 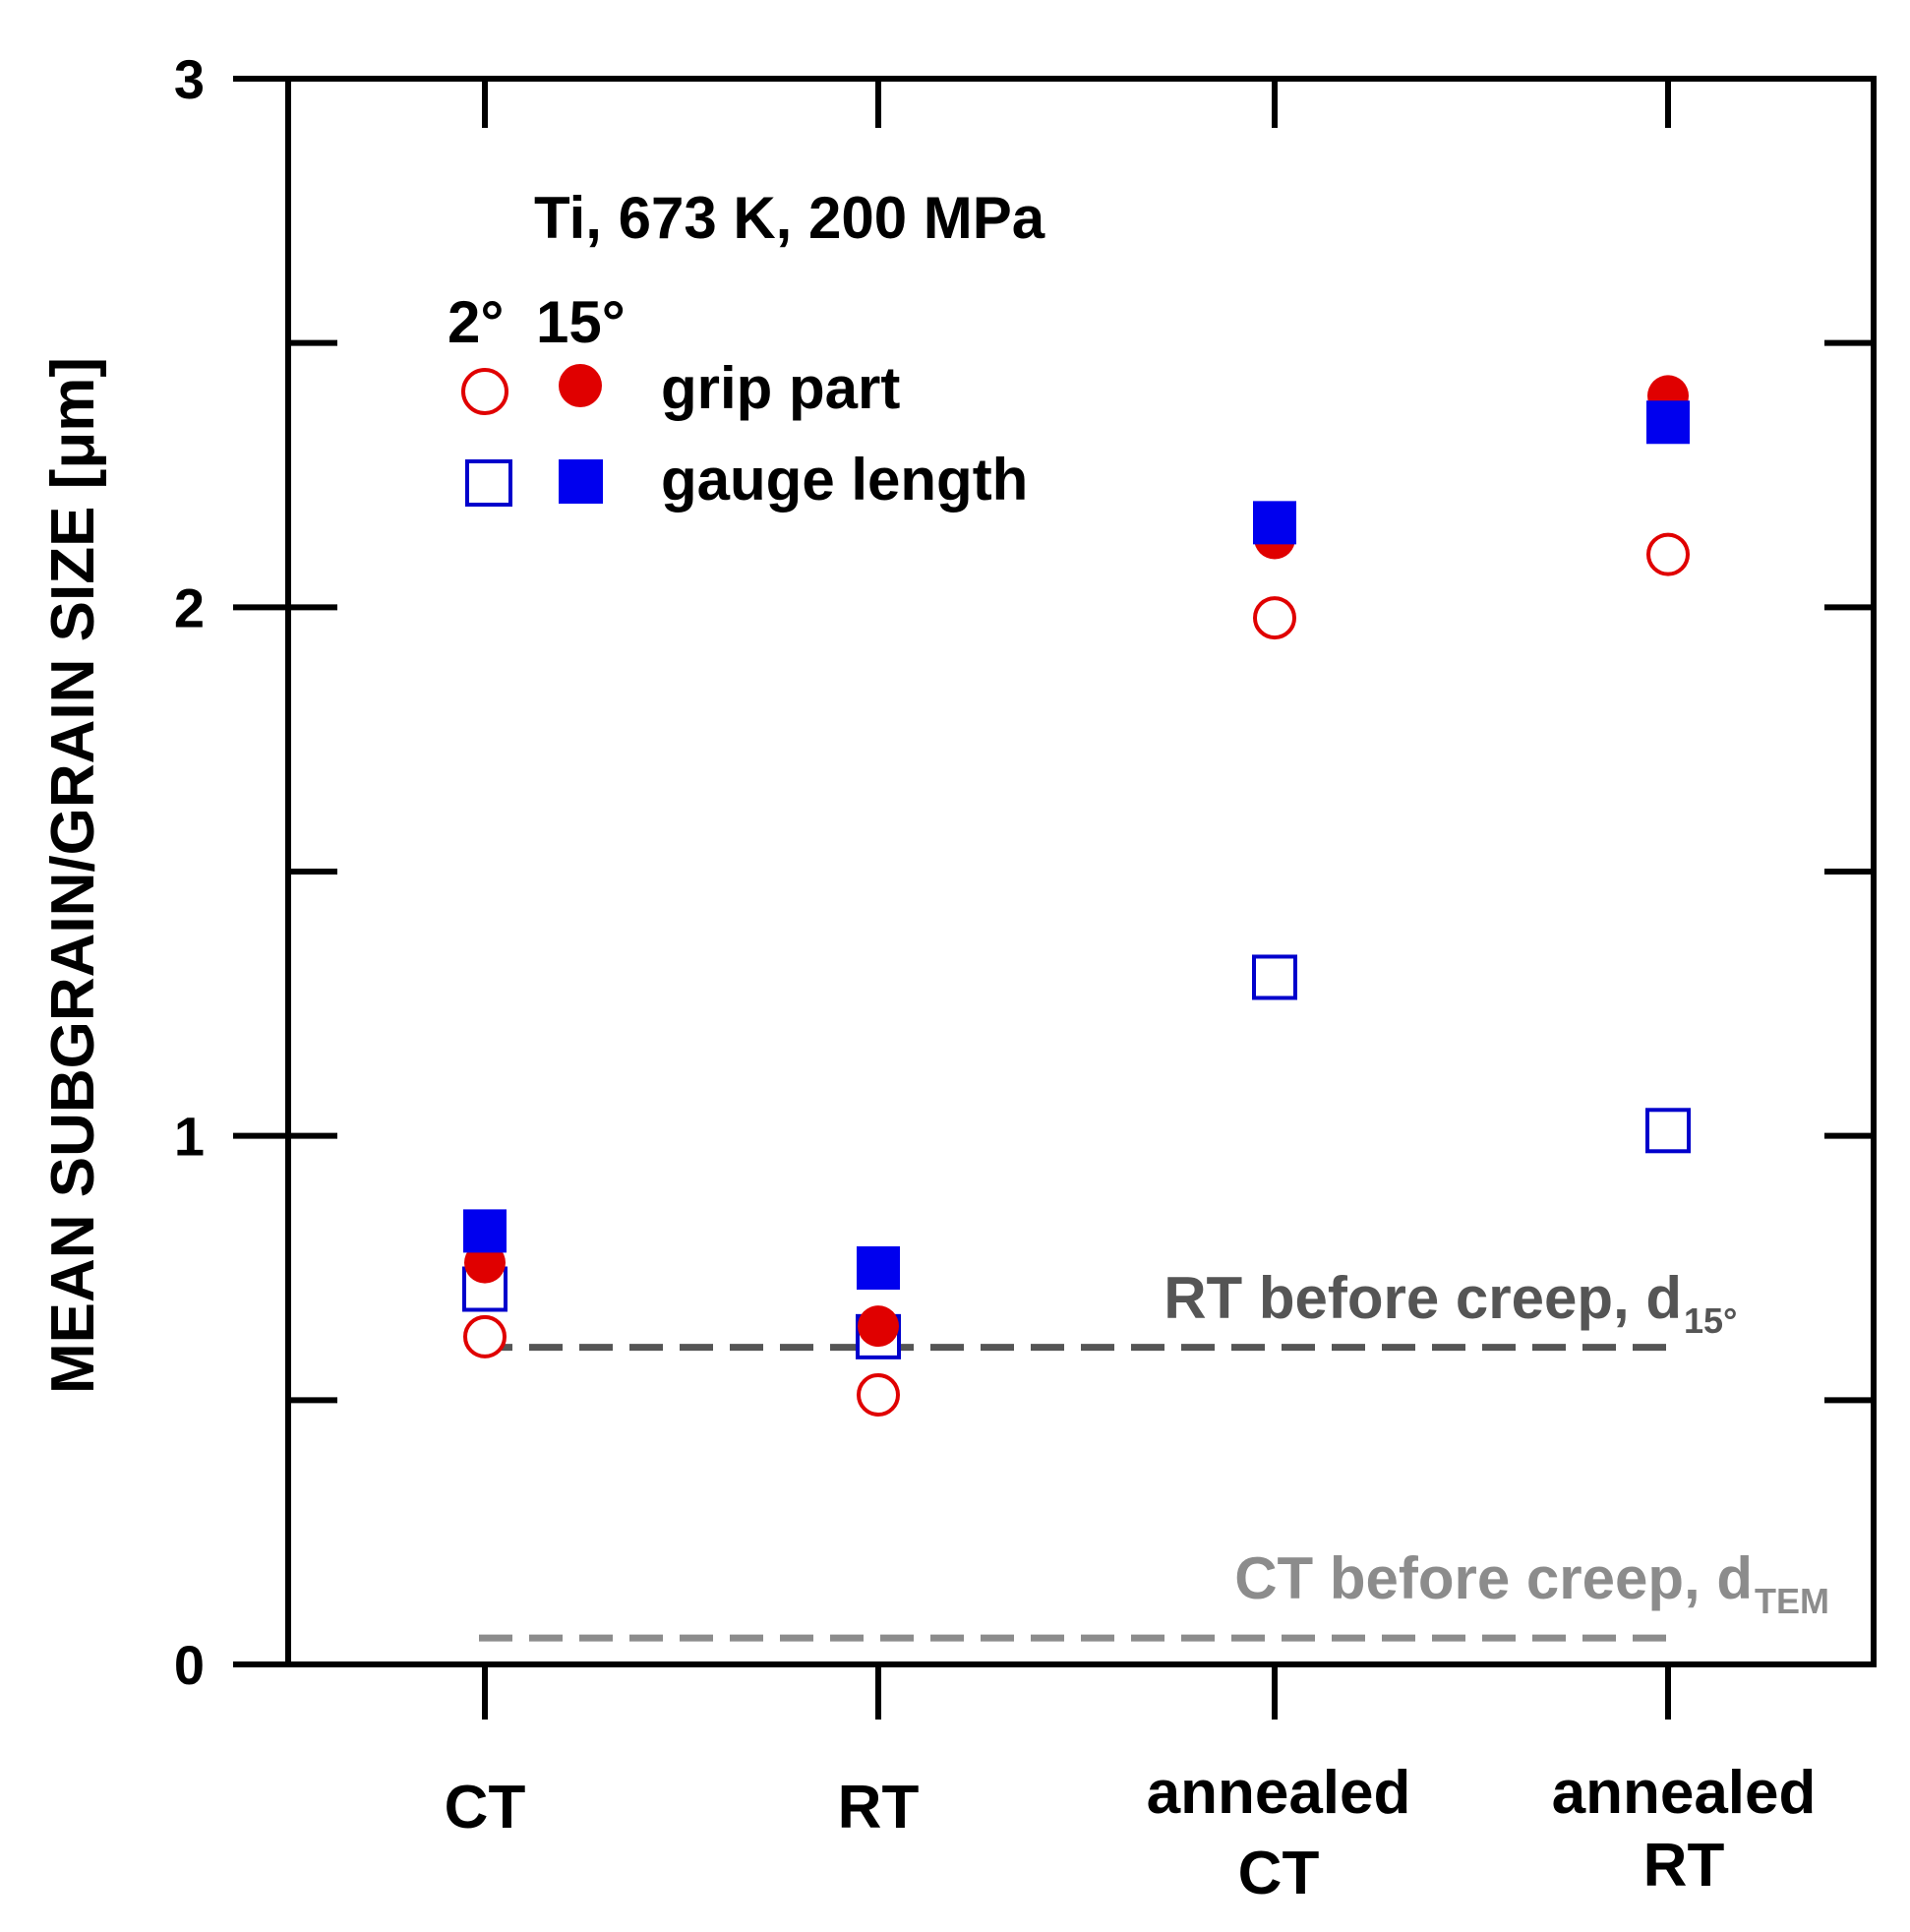 What do you see at coordinates (189, 1137) in the screenshot?
I see `y-tick-label: 1` at bounding box center [189, 1137].